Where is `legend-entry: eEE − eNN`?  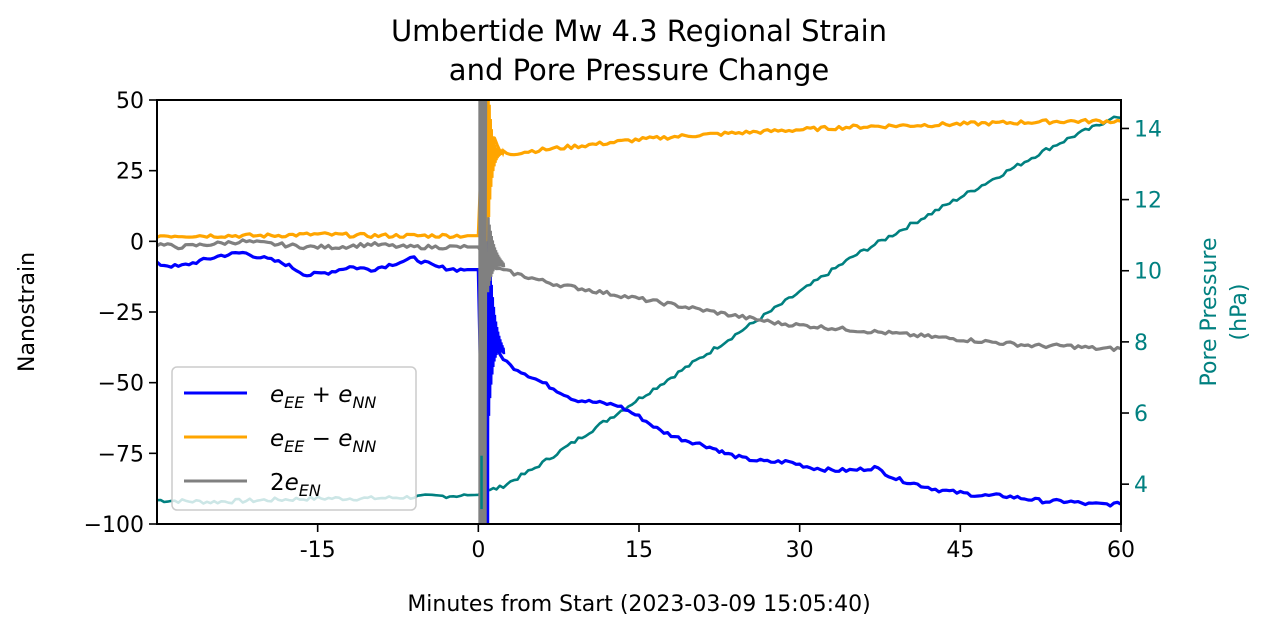
legend-entry: eEE − eNN is located at coordinates (323, 441).